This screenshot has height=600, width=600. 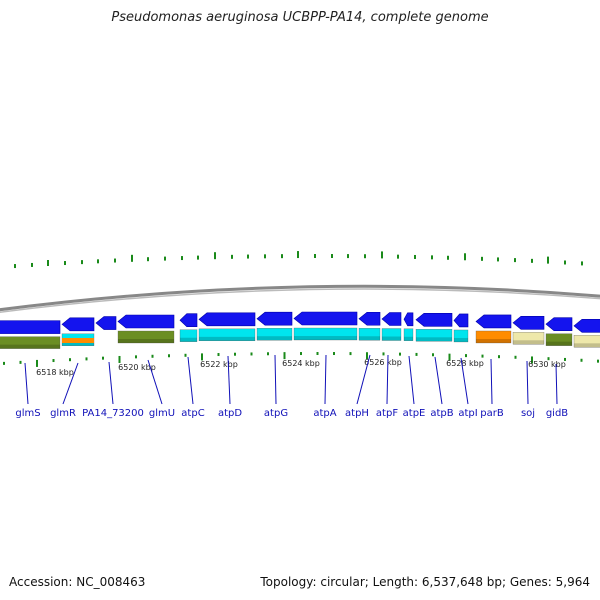 What do you see at coordinates (528, 413) in the screenshot?
I see `gene-label: soj` at bounding box center [528, 413].